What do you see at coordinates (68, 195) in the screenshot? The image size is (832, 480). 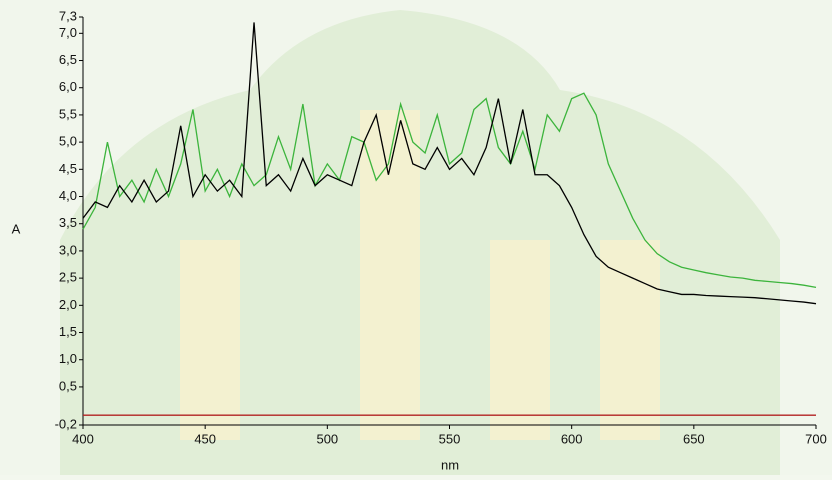 I see `y-tick-label: 4,0` at bounding box center [68, 195].